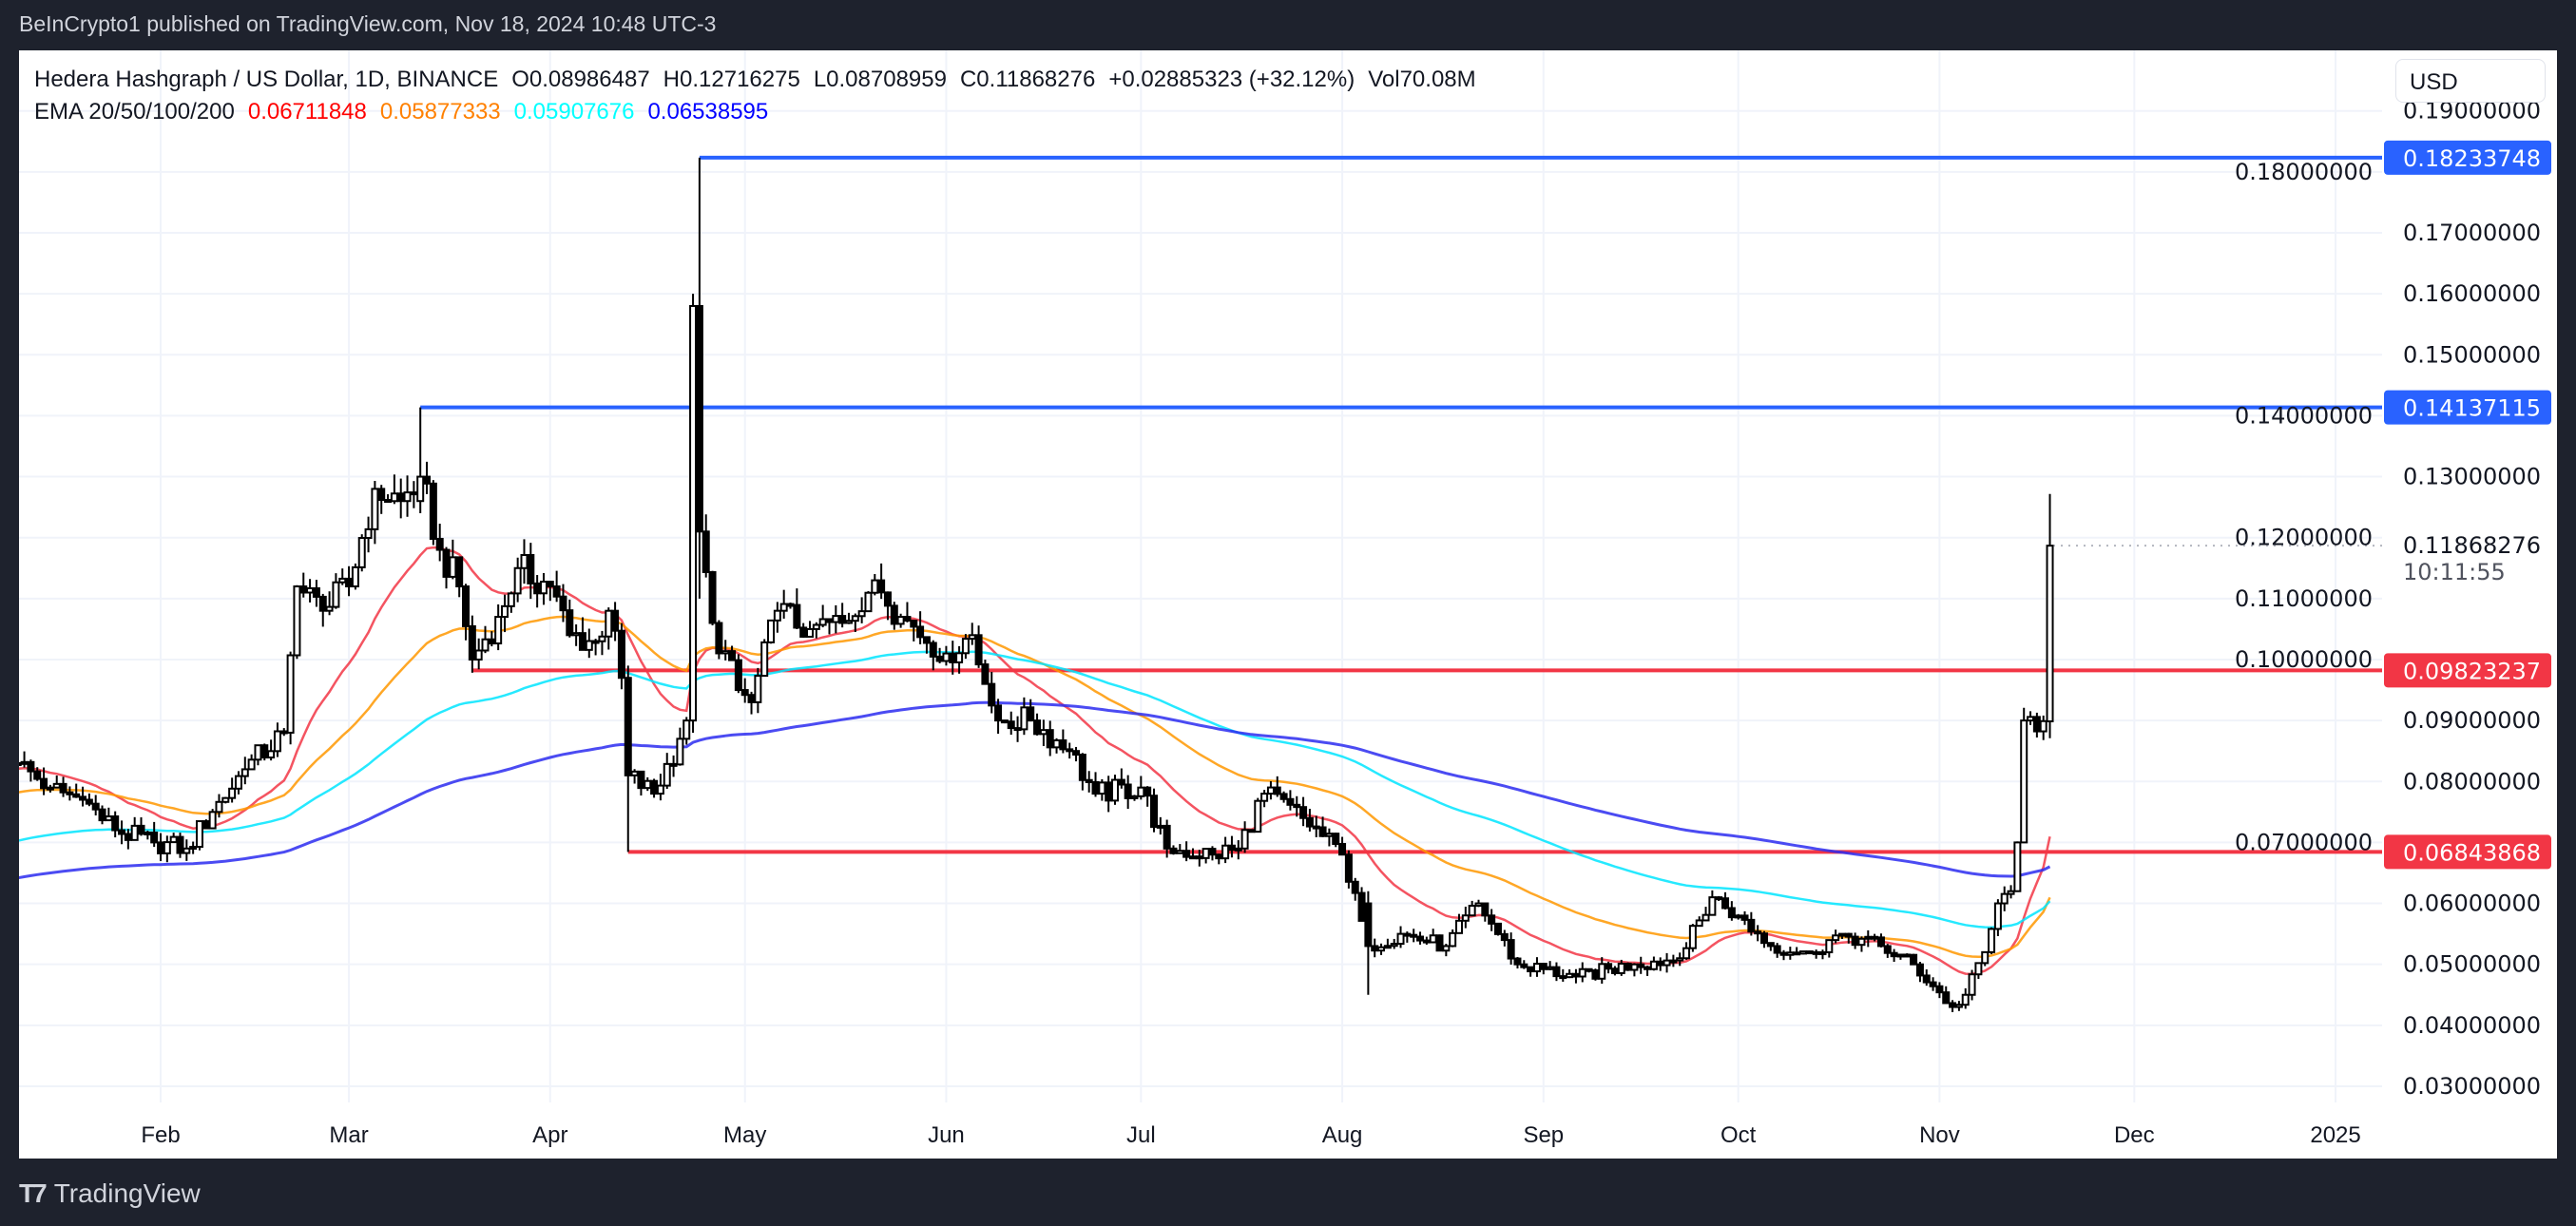  What do you see at coordinates (2472, 293) in the screenshot?
I see `price-tick-label: 0.16000000` at bounding box center [2472, 293].